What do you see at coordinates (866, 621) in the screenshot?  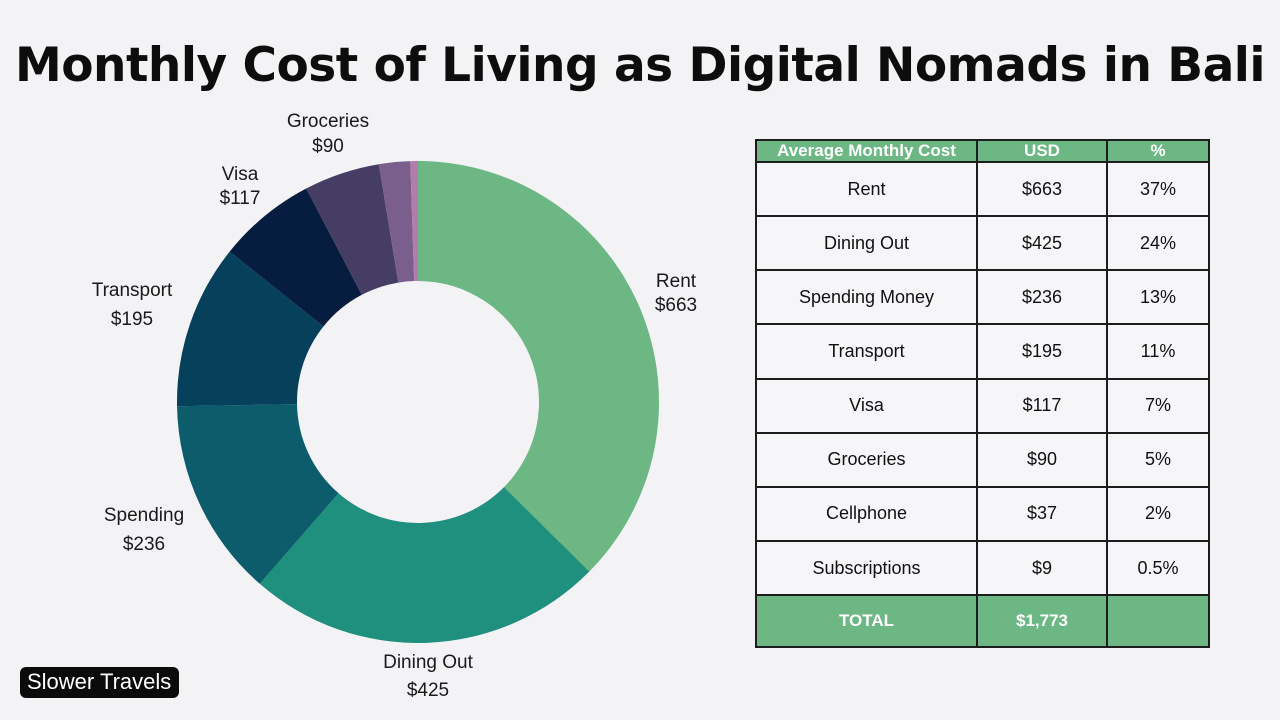 I see `total-label: TOTAL` at bounding box center [866, 621].